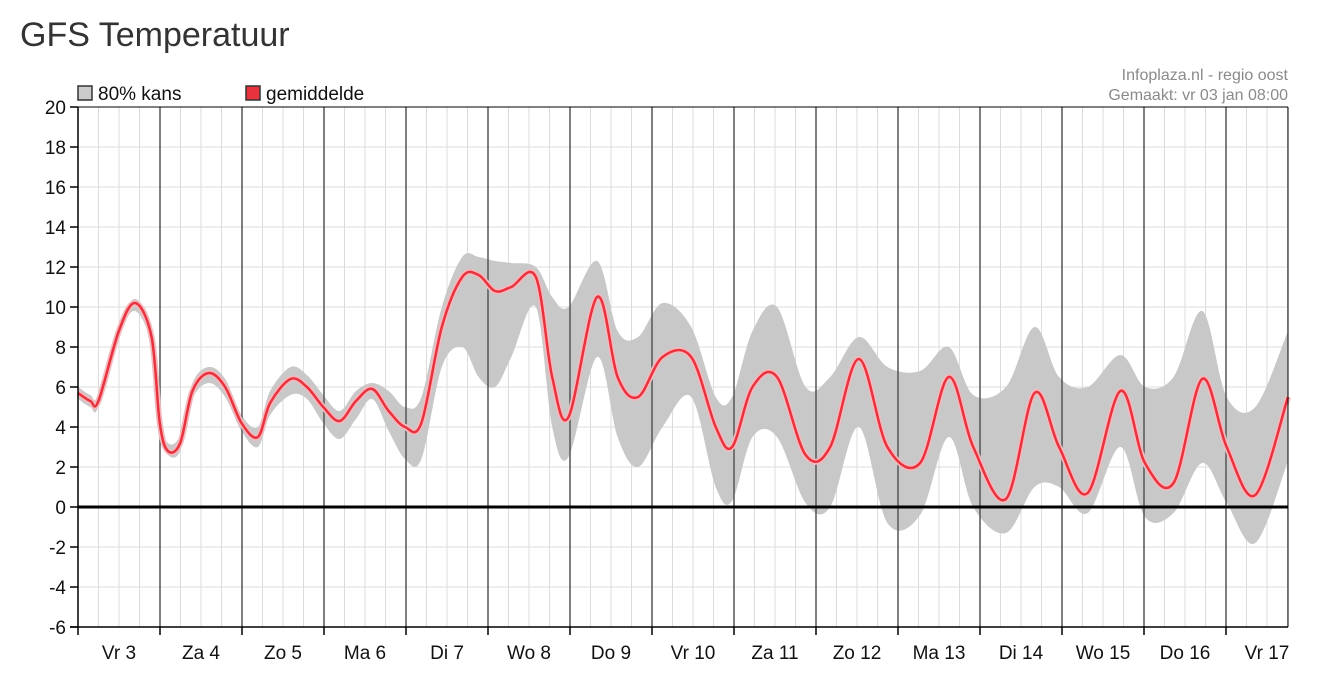 The image size is (1331, 690). I want to click on x-tick-label: Ma 6, so click(365, 653).